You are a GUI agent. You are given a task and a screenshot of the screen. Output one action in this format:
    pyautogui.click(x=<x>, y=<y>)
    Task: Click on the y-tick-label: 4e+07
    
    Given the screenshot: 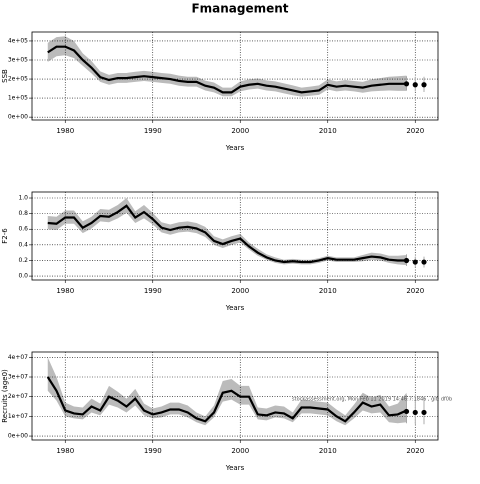 What is the action you would take?
    pyautogui.click(x=18, y=357)
    